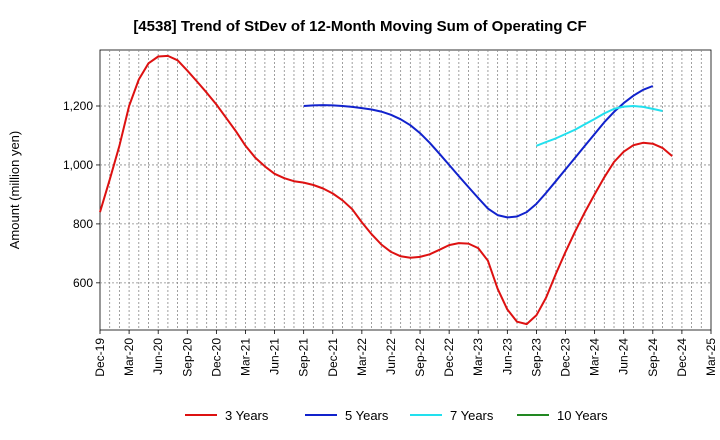 Image resolution: width=720 pixels, height=440 pixels. Describe the element at coordinates (100, 357) in the screenshot. I see `x-tick-label: Dec-19` at that location.